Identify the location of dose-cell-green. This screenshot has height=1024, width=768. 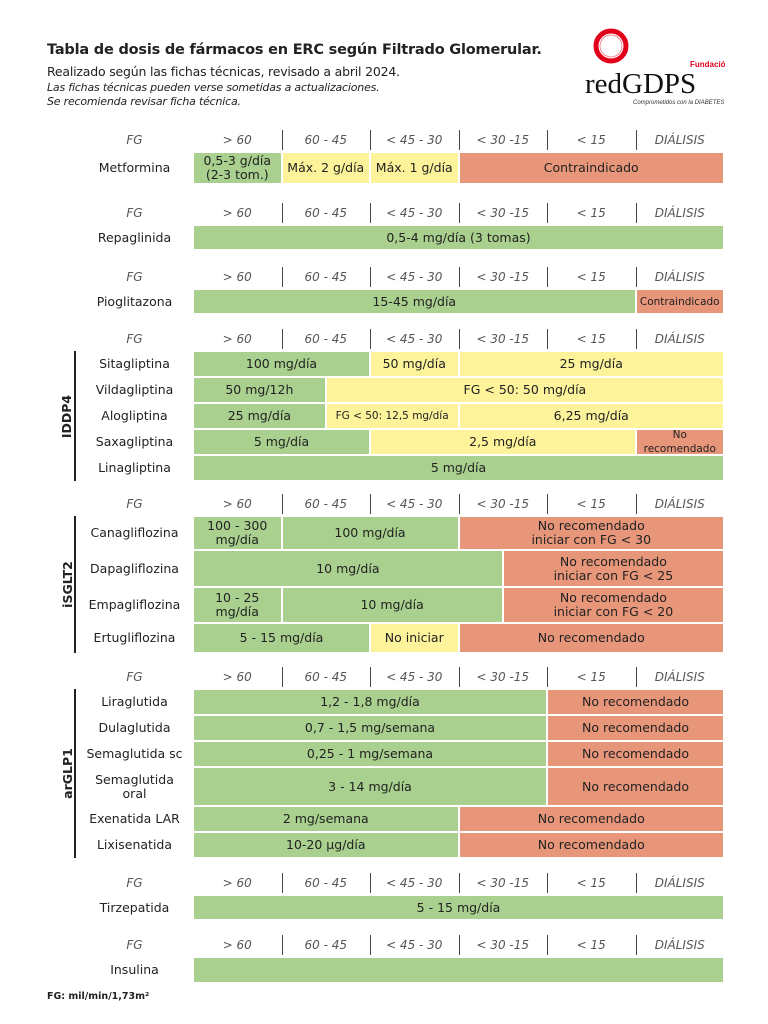
(458, 970).